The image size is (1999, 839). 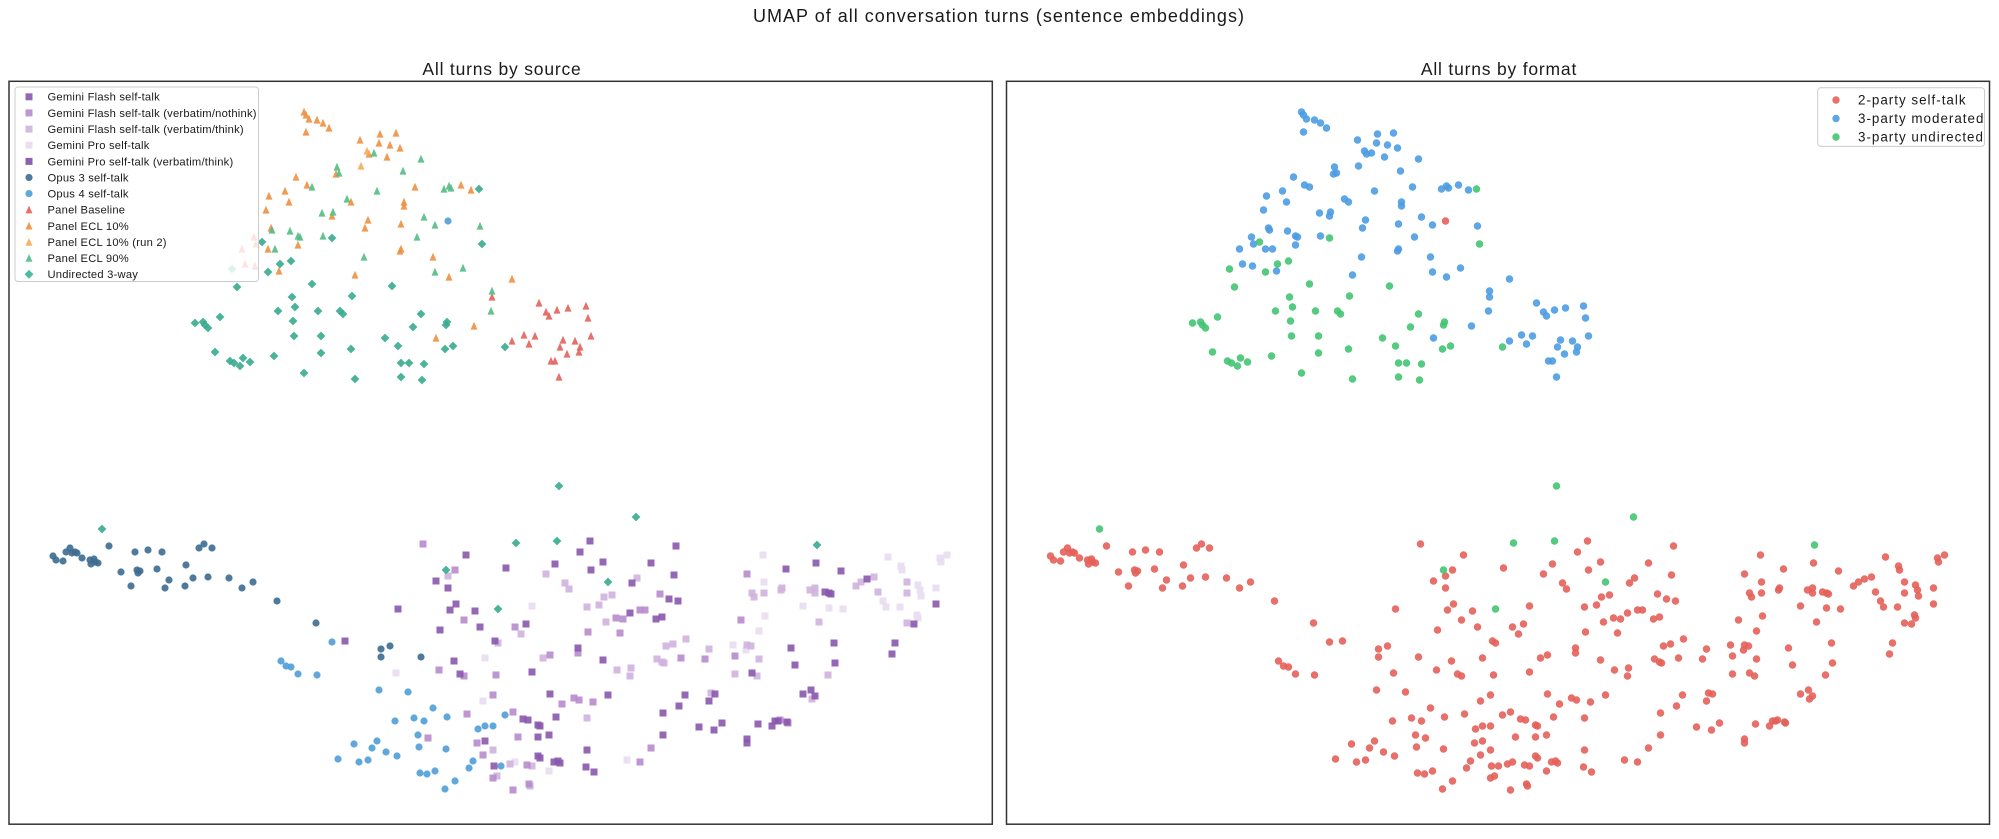 What do you see at coordinates (501, 69) in the screenshot?
I see `svg-text: All turns by source` at bounding box center [501, 69].